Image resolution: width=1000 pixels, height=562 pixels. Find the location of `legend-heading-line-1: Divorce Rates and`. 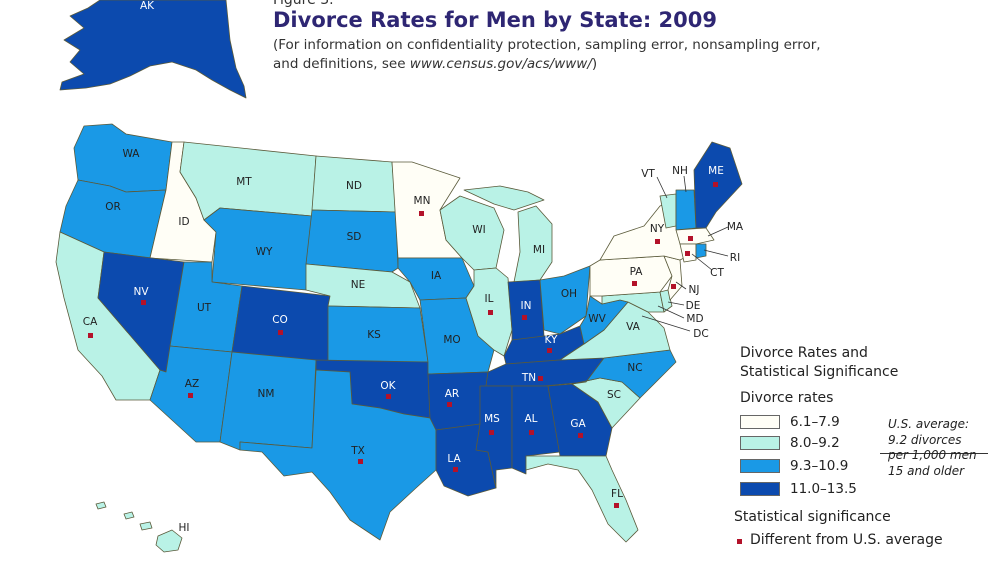

legend-heading-line-1: Divorce Rates and is located at coordinates (804, 353).